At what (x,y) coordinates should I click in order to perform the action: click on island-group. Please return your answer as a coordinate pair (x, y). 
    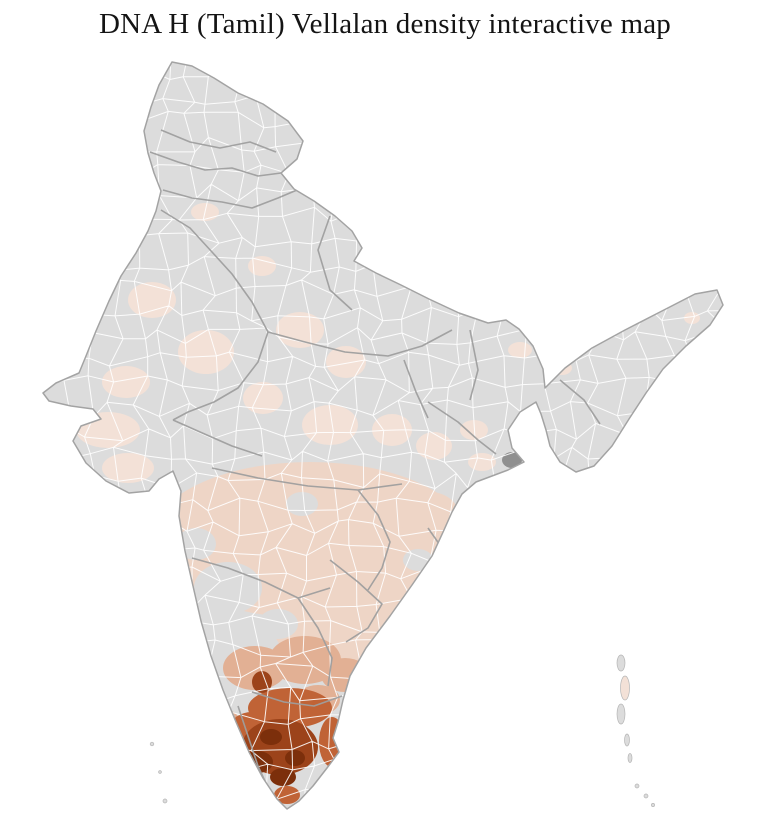
    Looking at the image, I should click on (402, 730).